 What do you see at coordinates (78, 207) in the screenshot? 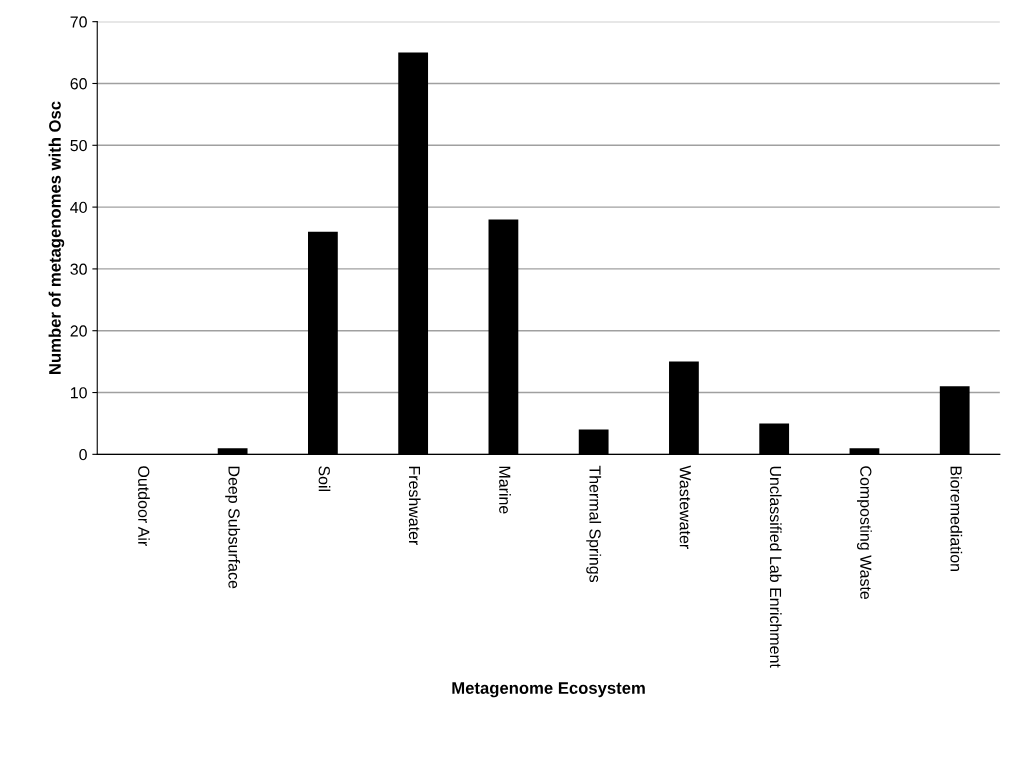
I see `y-tick-label: 40` at bounding box center [78, 207].